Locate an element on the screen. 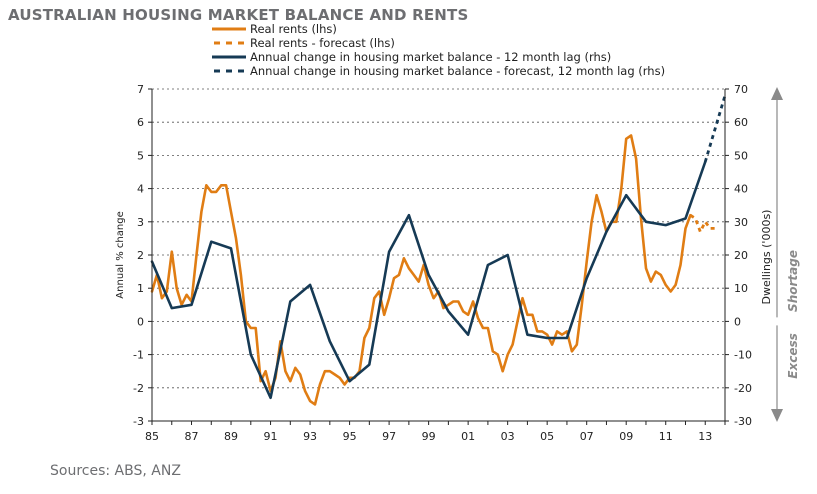 The image size is (817, 494). x-tick-label: 07 is located at coordinates (587, 436).